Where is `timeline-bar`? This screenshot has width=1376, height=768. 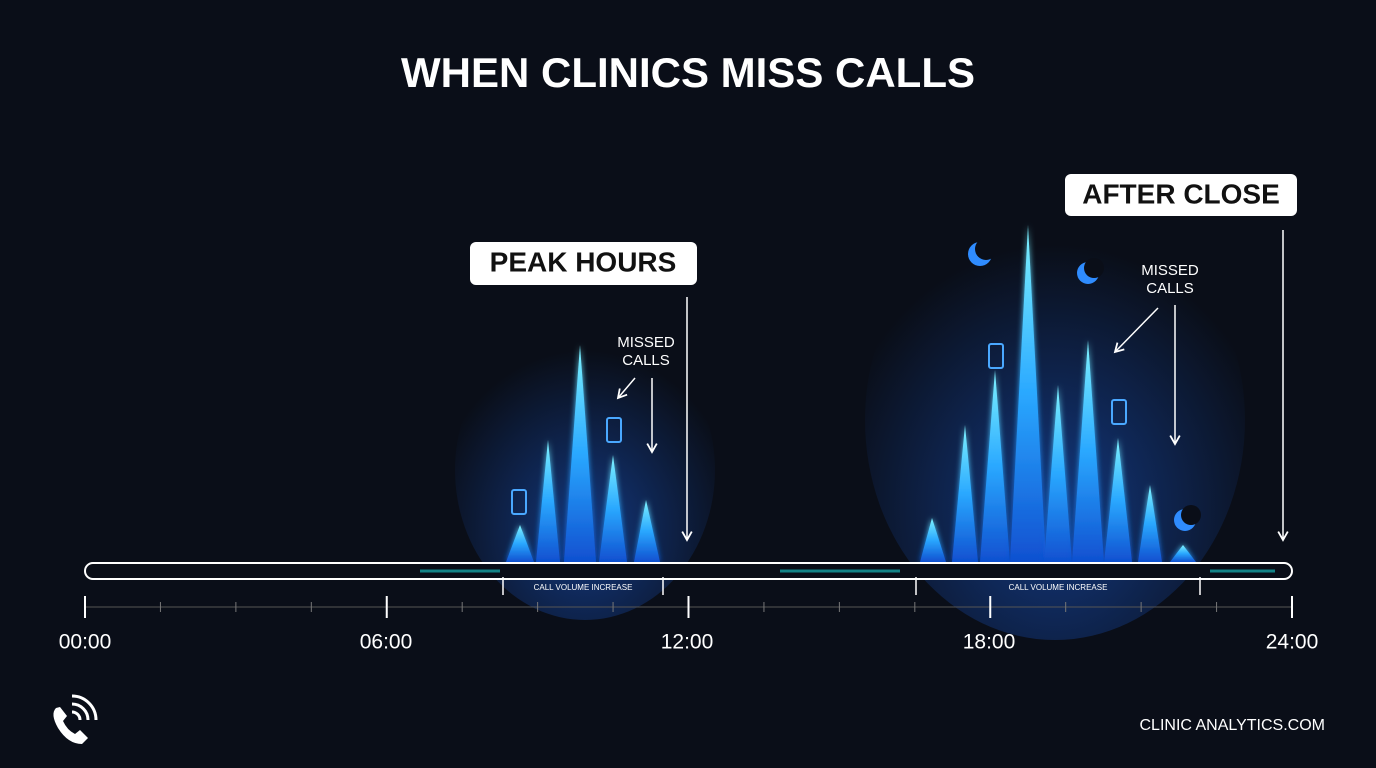
timeline-bar is located at coordinates (688, 571).